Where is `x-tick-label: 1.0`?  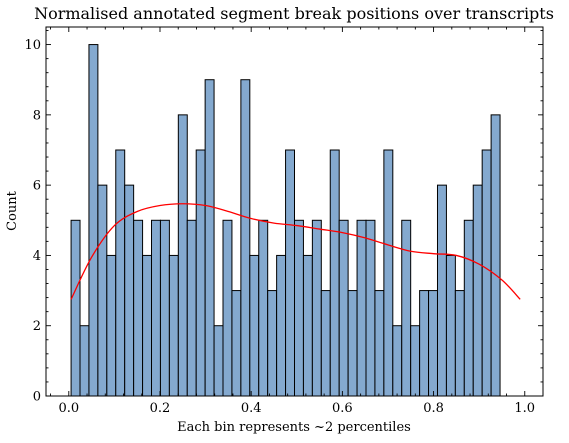
x-tick-label: 1.0 is located at coordinates (524, 408).